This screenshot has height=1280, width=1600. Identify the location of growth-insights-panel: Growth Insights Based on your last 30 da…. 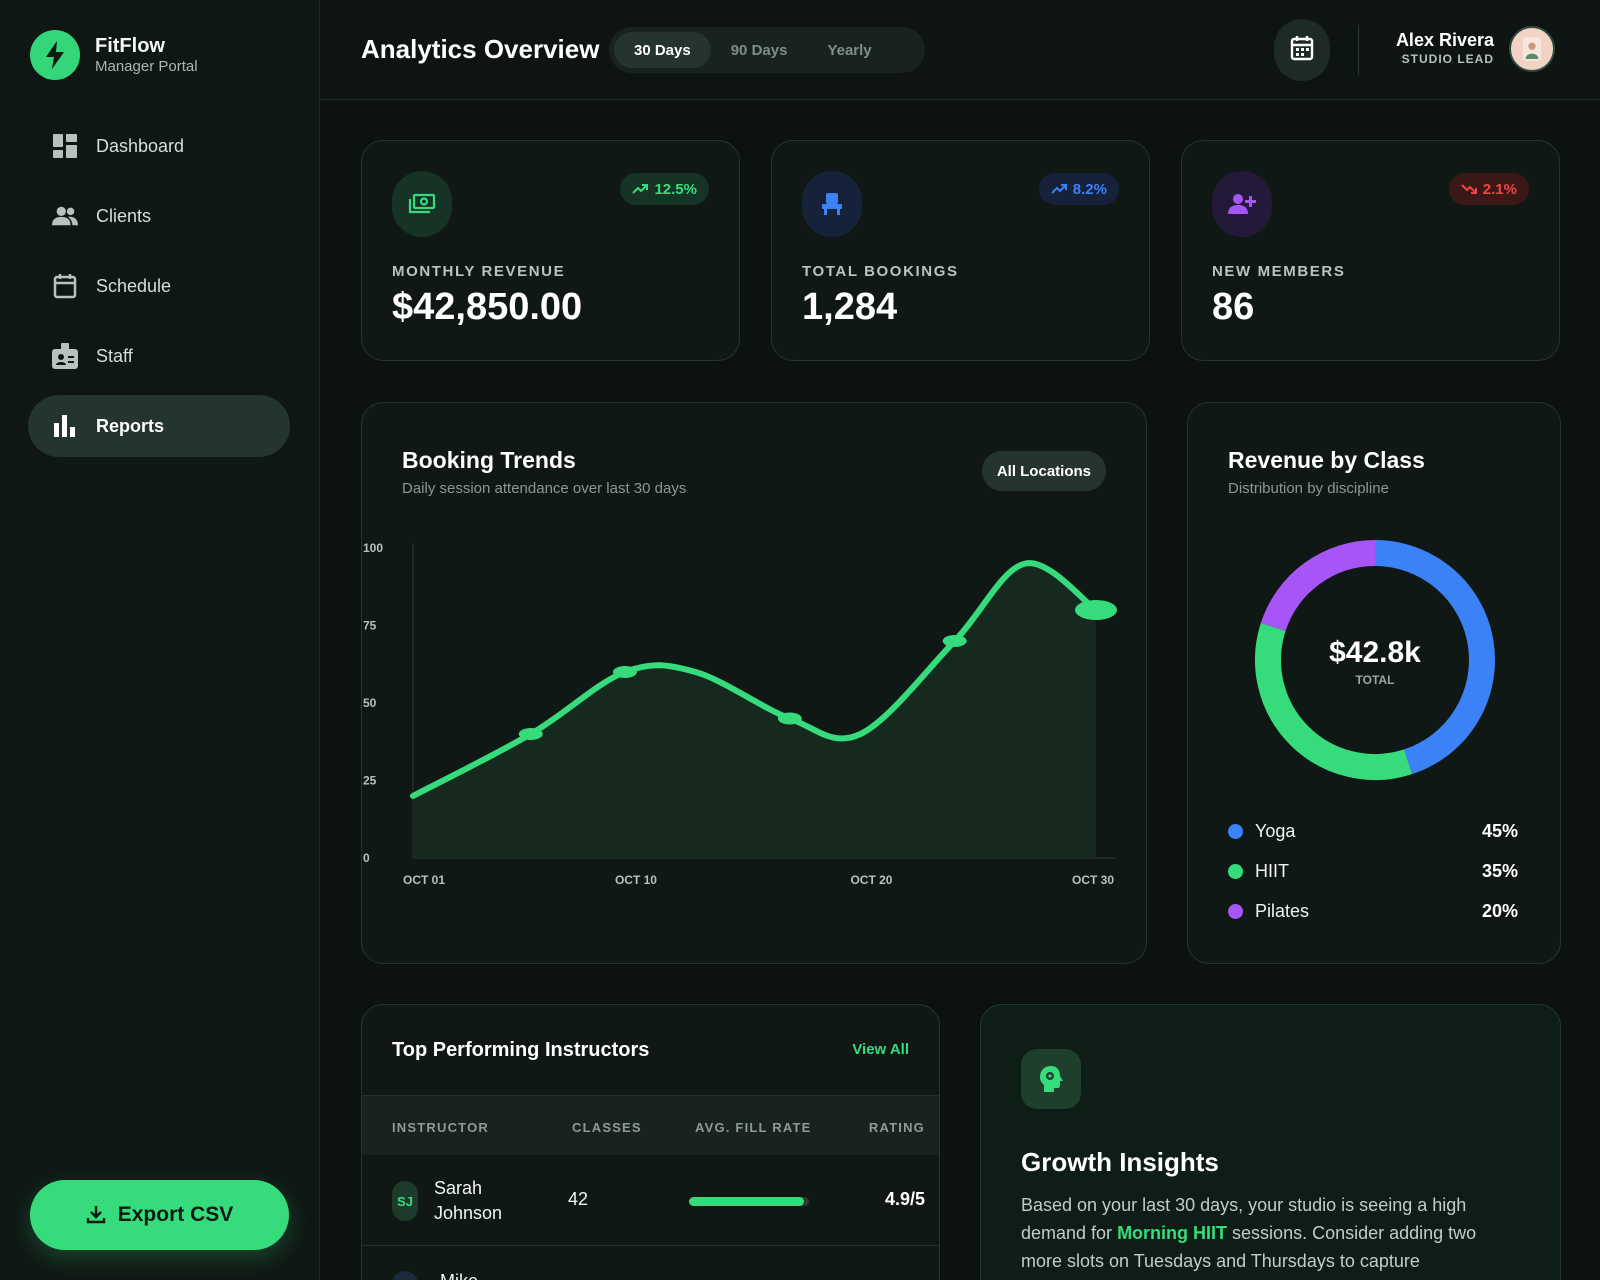
(1270, 1142).